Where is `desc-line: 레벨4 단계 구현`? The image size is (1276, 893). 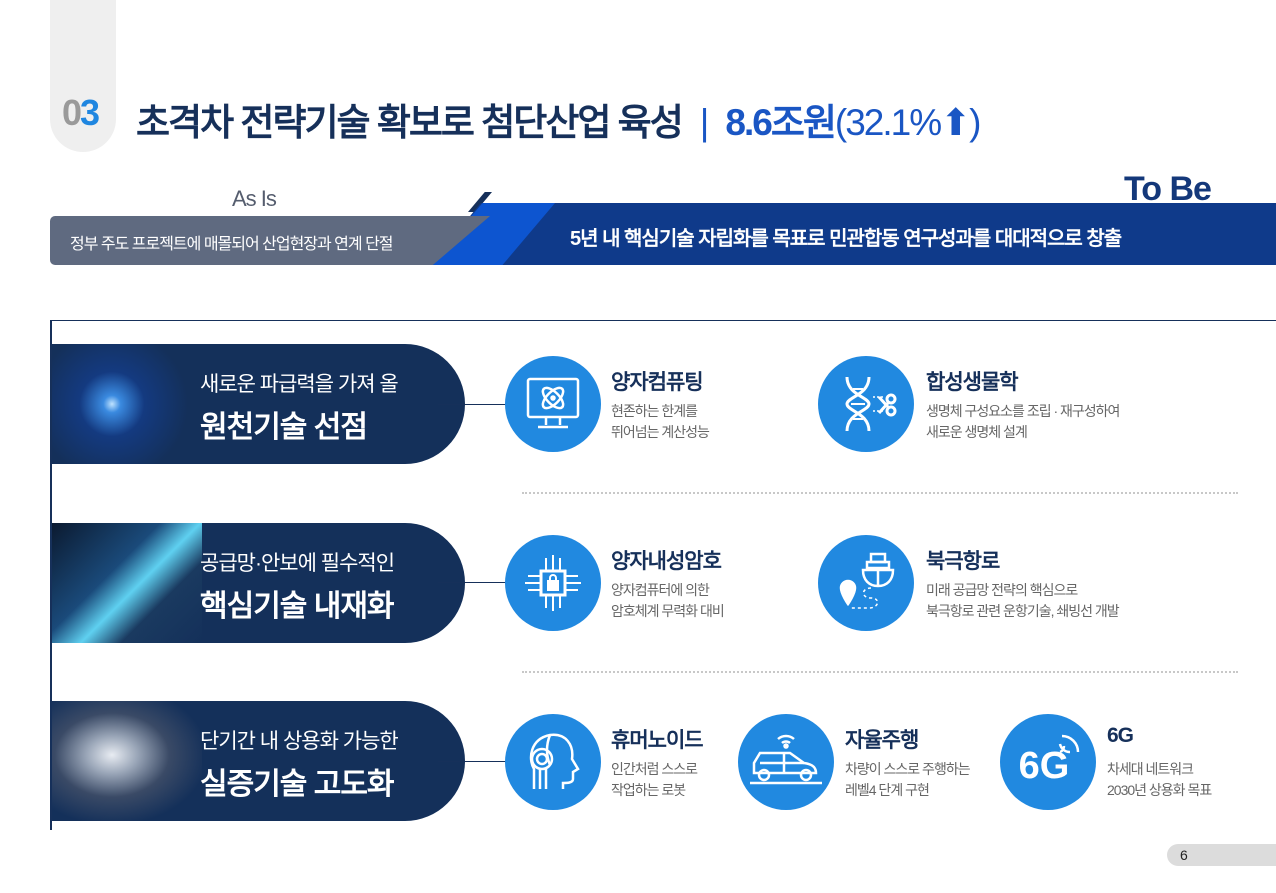 desc-line: 레벨4 단계 구현 is located at coordinates (887, 790).